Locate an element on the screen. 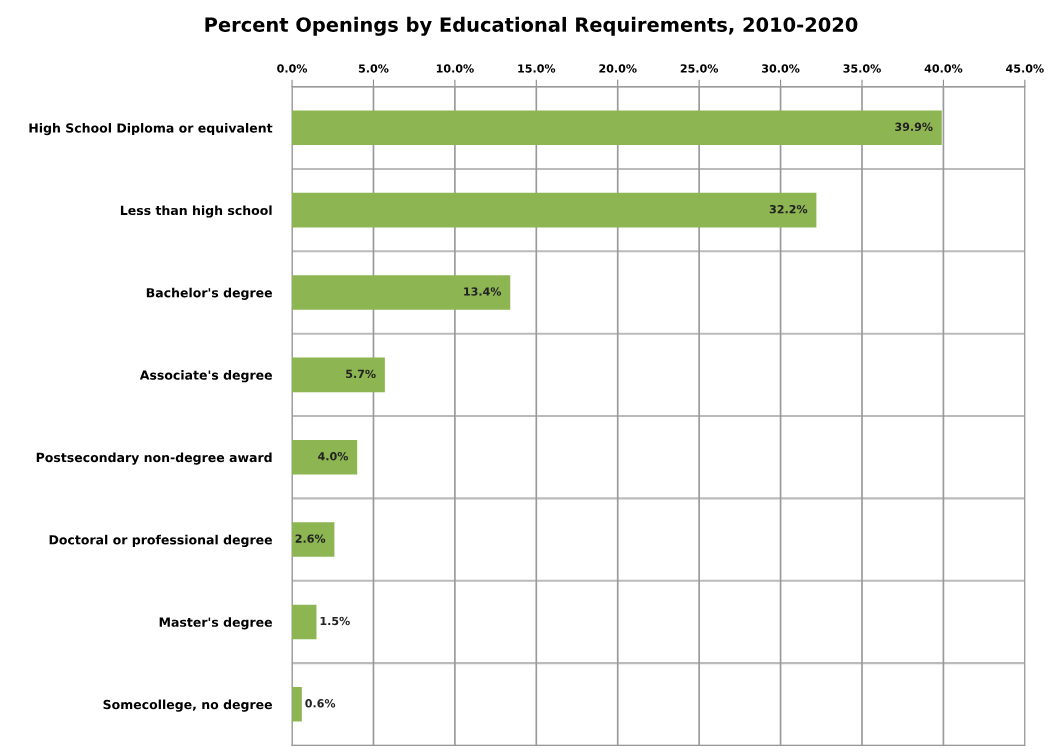 This screenshot has height=753, width=1062. data-label: 0.6% is located at coordinates (320, 703).